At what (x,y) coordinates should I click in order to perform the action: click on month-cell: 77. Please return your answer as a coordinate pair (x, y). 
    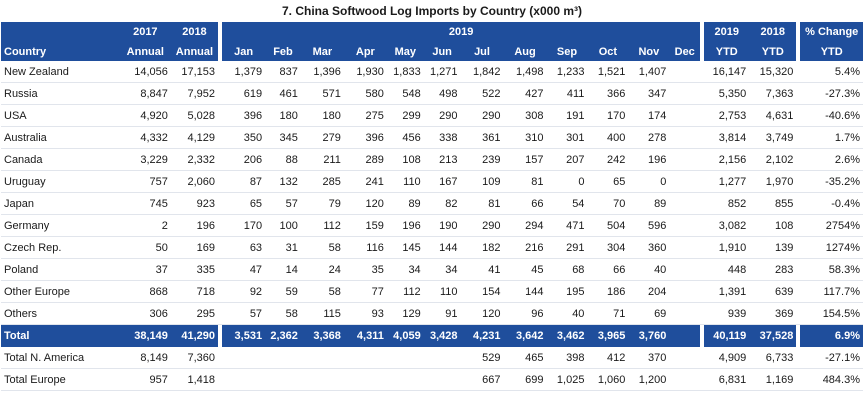
    Looking at the image, I should click on (365, 291).